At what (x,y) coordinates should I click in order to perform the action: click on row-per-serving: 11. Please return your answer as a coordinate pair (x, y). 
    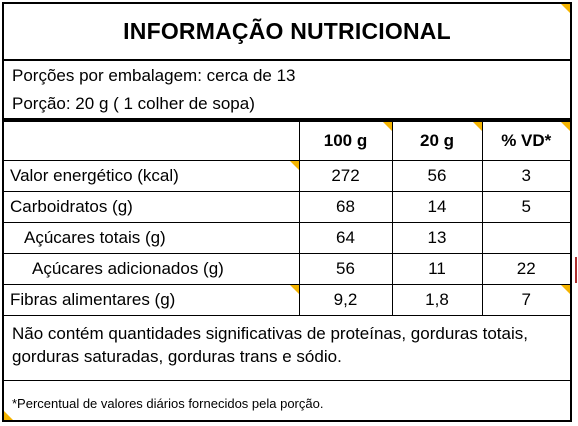
    Looking at the image, I should click on (437, 269).